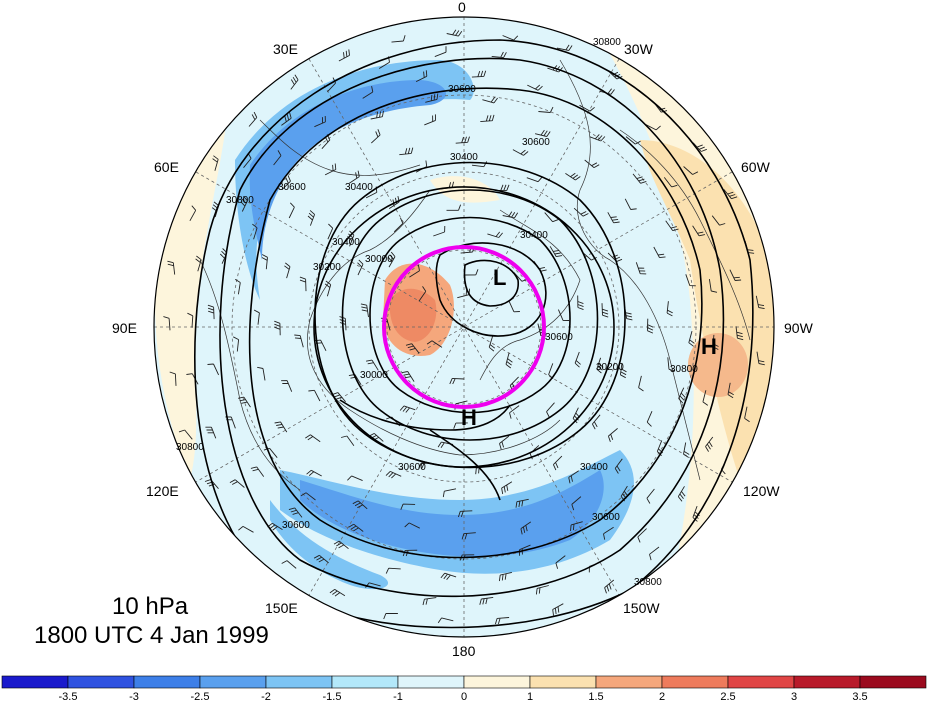 The width and height of the screenshot is (928, 702). What do you see at coordinates (799, 328) in the screenshot?
I see `lon-label-90w: 90W` at bounding box center [799, 328].